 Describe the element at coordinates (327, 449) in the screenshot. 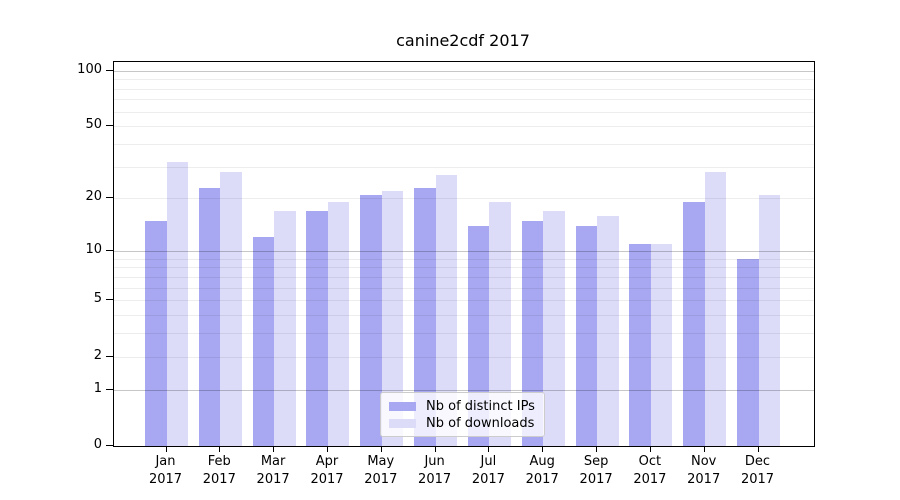

I see `x-tick-mark-apr` at that location.